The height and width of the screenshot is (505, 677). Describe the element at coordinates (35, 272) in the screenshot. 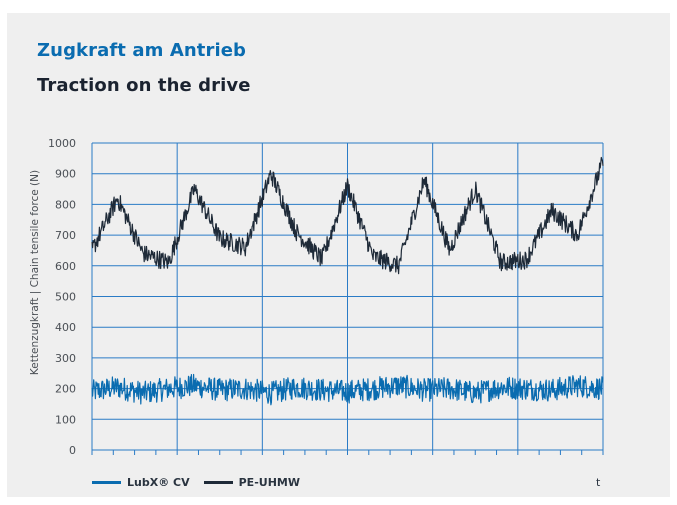

I see `y-axis-label: Kettenzugkraft | Chain tensile force (N)` at that location.